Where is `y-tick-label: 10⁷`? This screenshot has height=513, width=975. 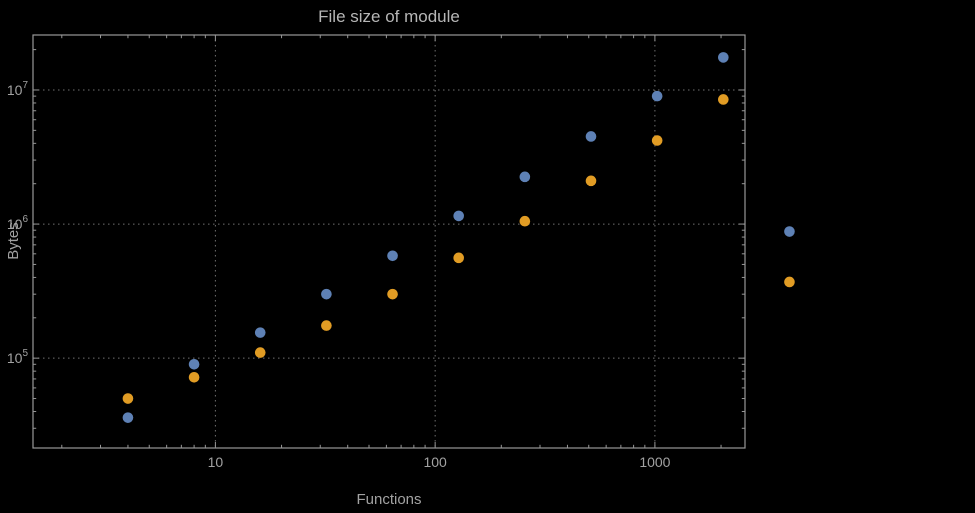
y-tick-label: 10⁷ is located at coordinates (18, 89).